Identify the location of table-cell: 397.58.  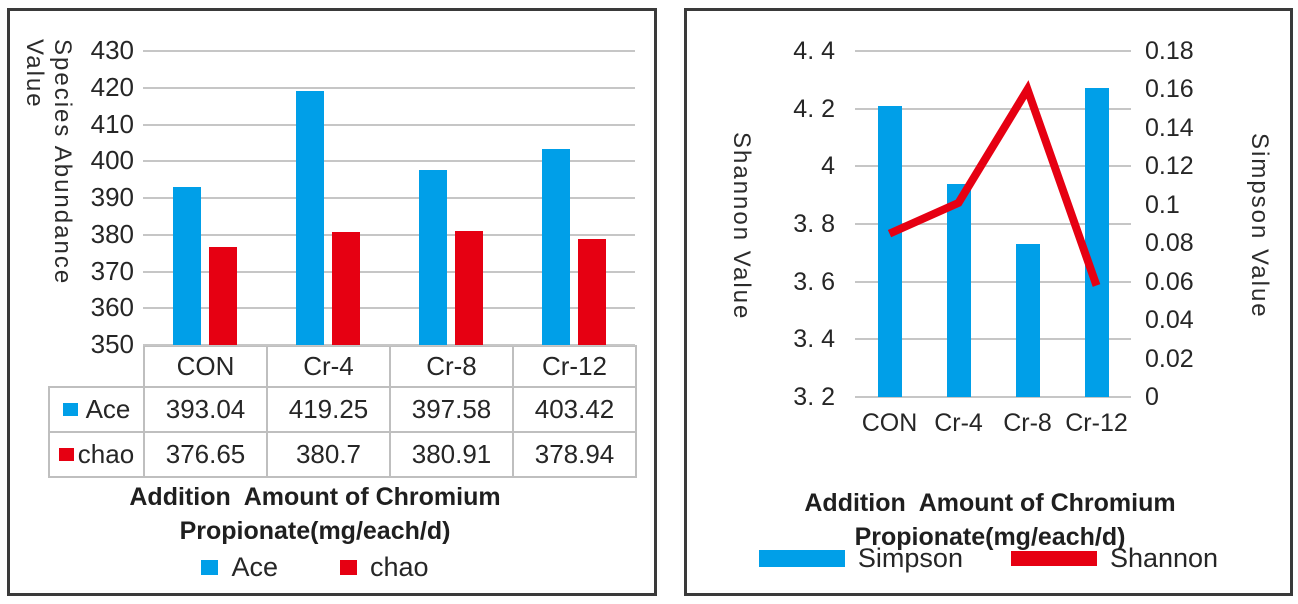
(451, 409).